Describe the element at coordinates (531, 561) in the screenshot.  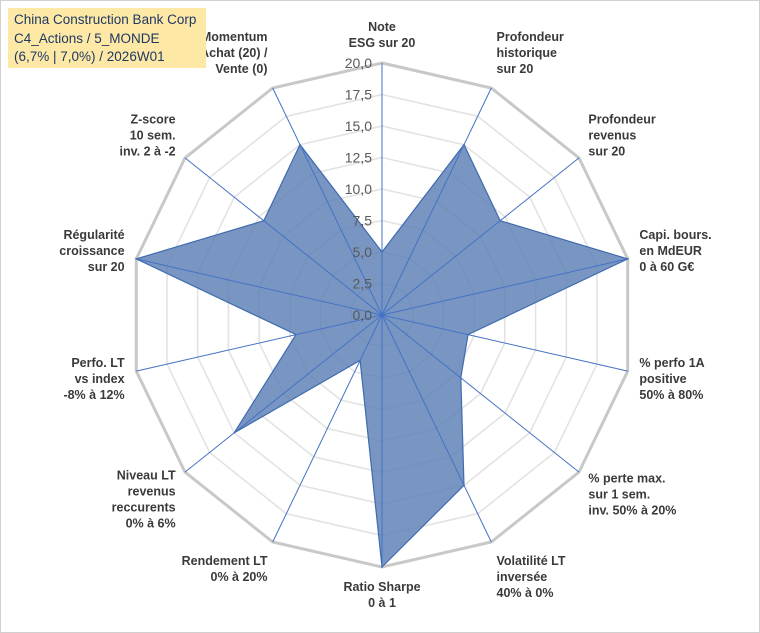
I see `axis-label-line: Volatilité LT` at that location.